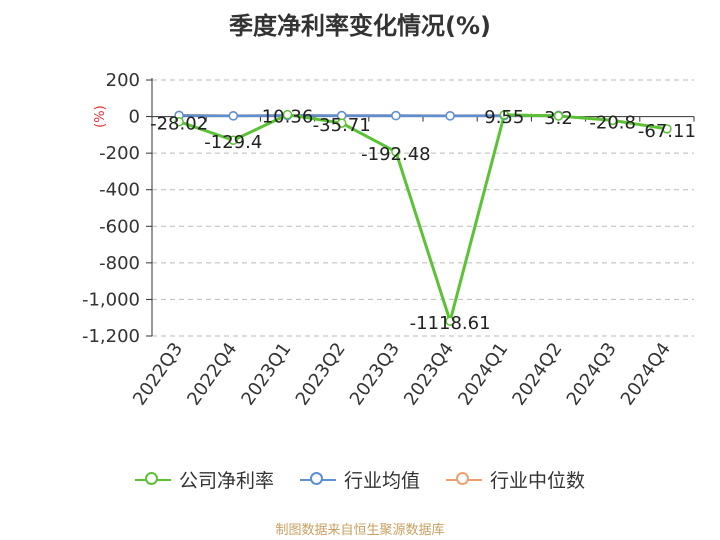 The image size is (720, 540). Describe the element at coordinates (119, 226) in the screenshot. I see `y-tick-label: -600` at that location.